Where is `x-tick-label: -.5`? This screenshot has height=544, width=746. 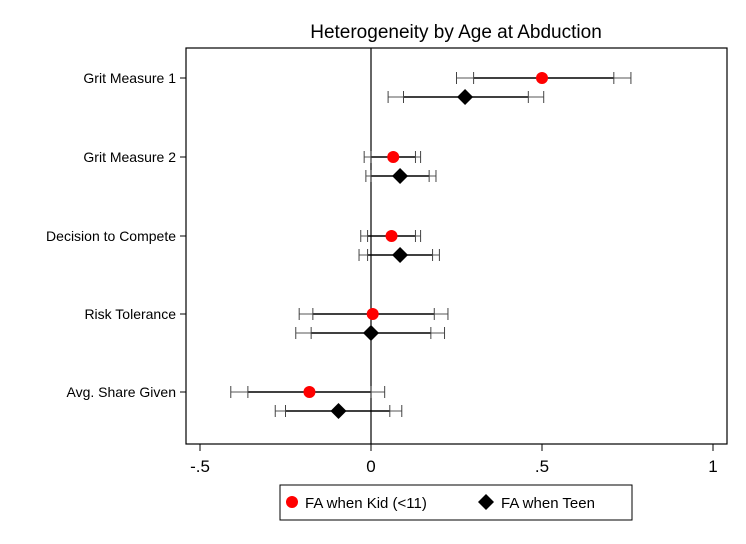 x-tick-label: -.5 is located at coordinates (200, 466).